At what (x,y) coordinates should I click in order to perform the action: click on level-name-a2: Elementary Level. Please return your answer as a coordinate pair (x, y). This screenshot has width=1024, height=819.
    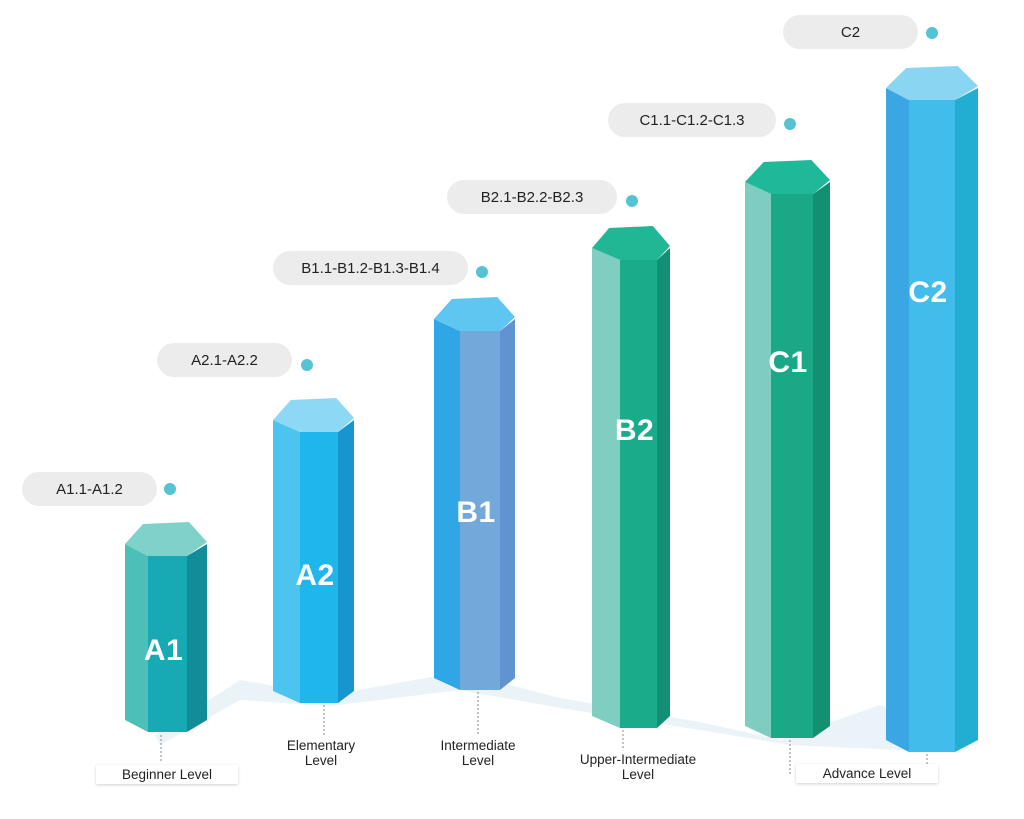
    Looking at the image, I should click on (321, 753).